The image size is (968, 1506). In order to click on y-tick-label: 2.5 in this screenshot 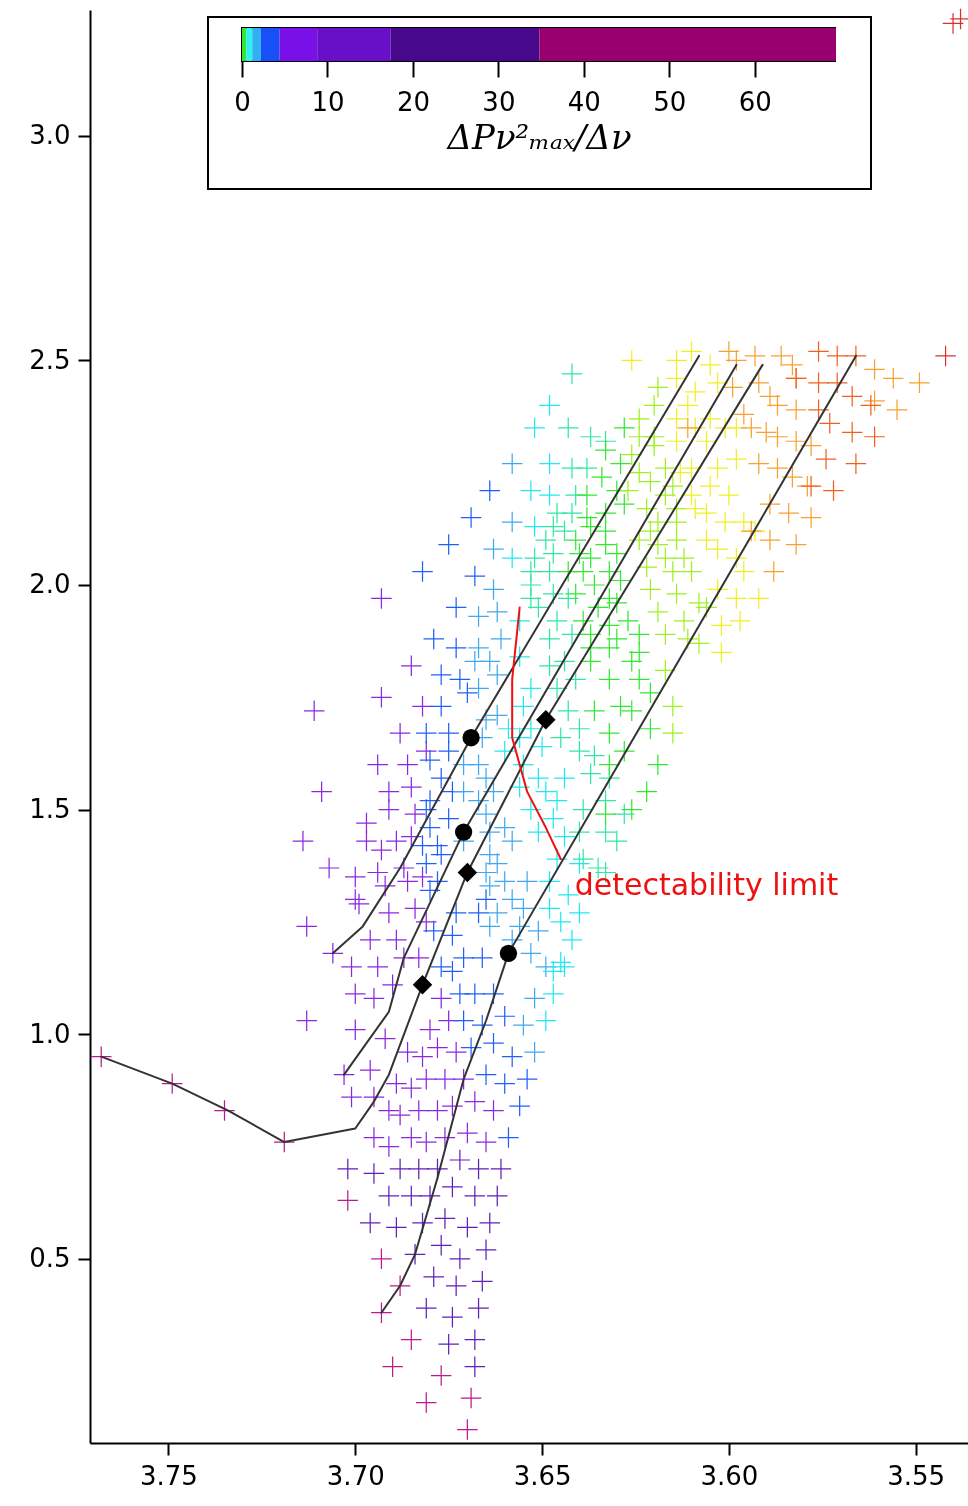, I will do `click(50, 359)`.